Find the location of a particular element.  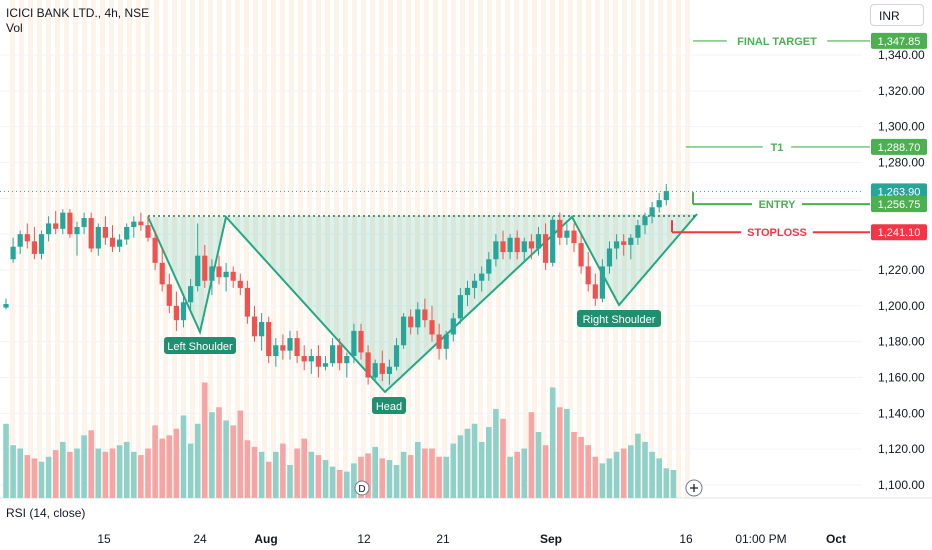

last-price-badge-text: 1,263.90 is located at coordinates (899, 192).